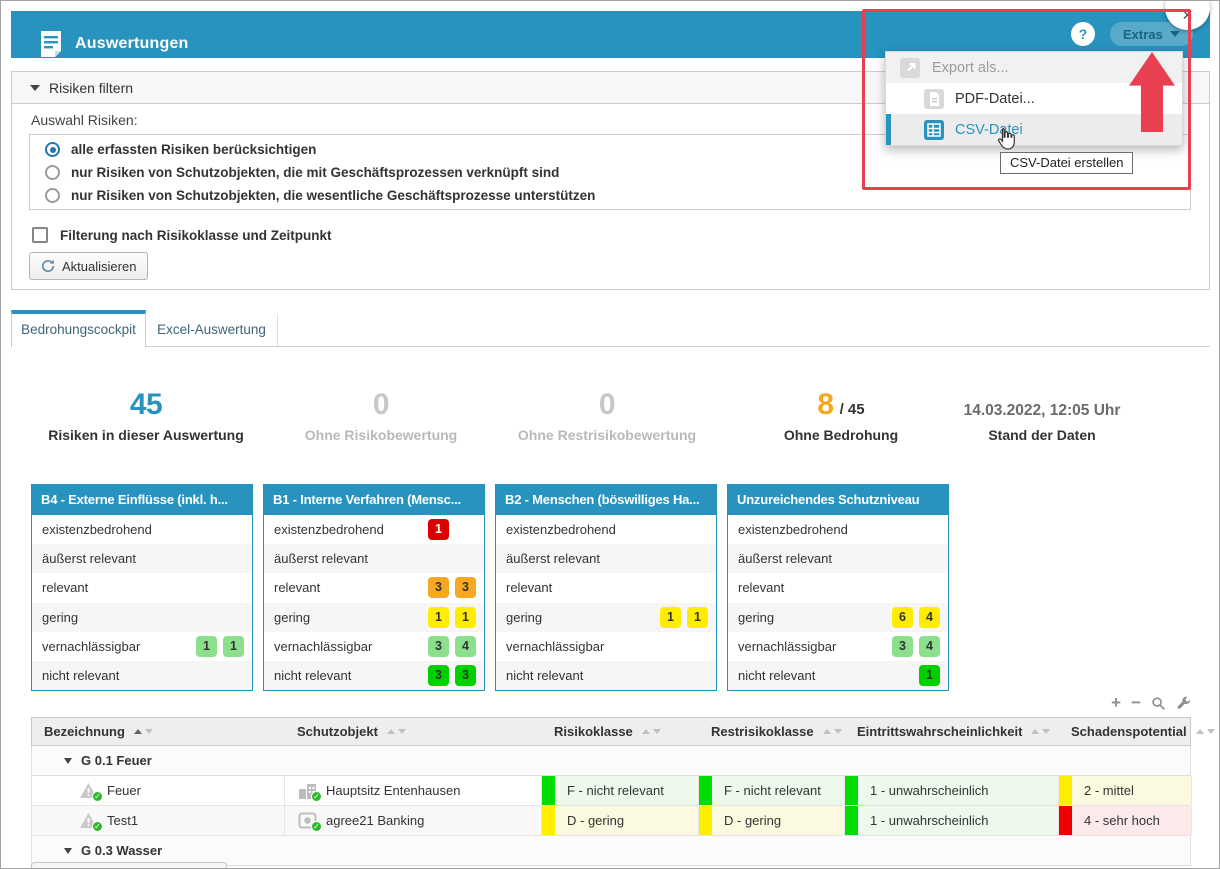 The width and height of the screenshot is (1220, 869). I want to click on column-header-schutzobjekt: Schutzobjekt, so click(413, 731).